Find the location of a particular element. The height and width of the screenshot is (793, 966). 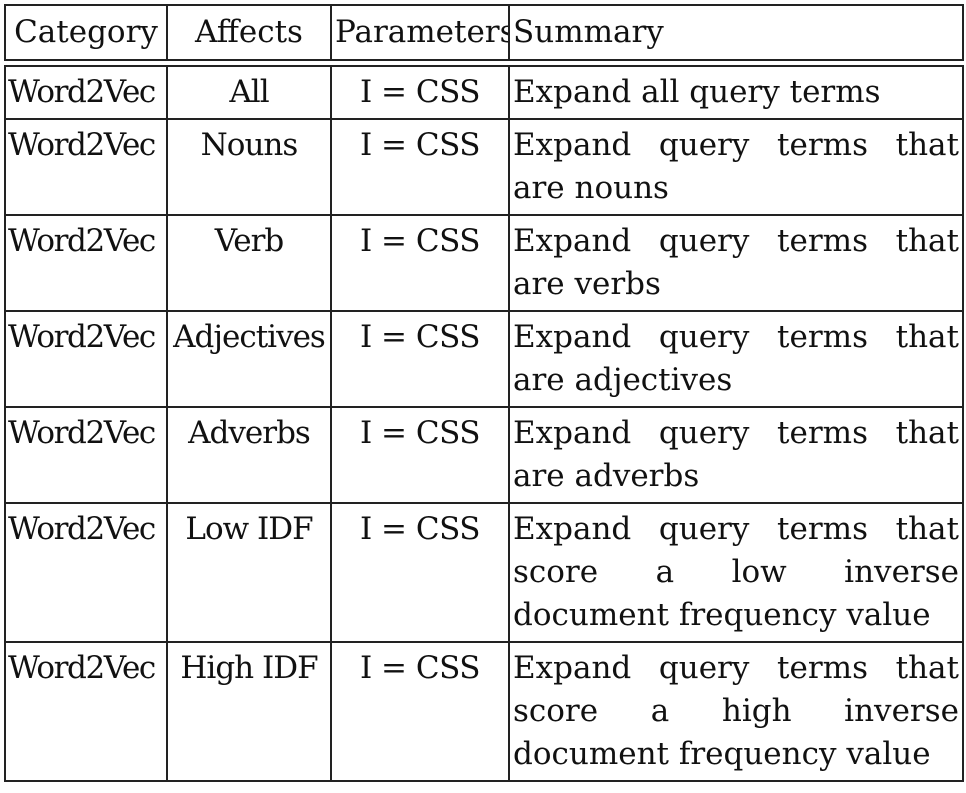

cell-summary: Expand query terms that are nouns is located at coordinates (736, 167).